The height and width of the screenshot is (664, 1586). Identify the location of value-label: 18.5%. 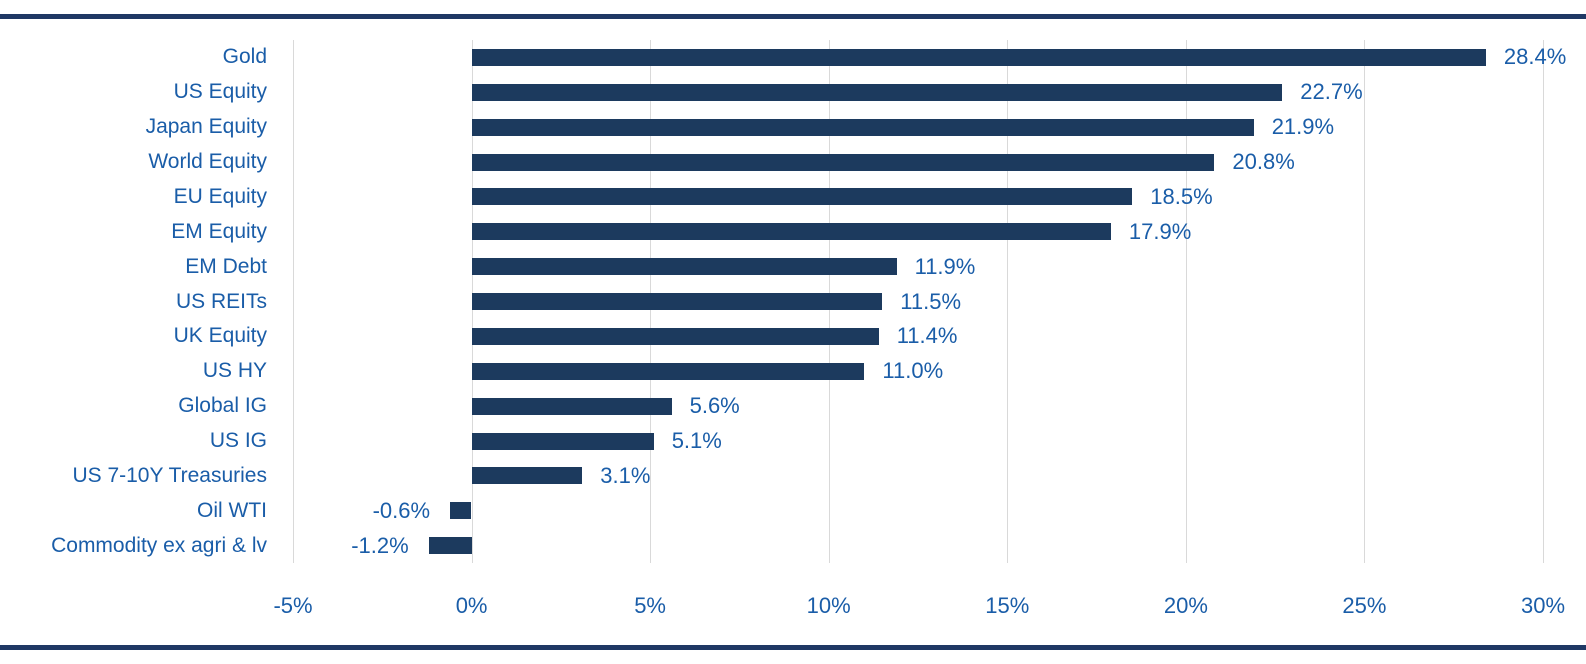
(1181, 196).